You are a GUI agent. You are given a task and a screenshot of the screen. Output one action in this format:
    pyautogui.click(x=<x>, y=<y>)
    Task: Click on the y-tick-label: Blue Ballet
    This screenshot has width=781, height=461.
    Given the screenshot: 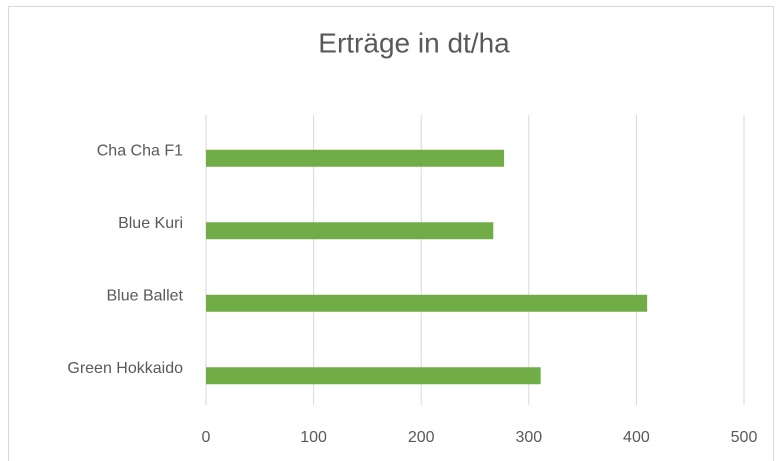 What is the action you would take?
    pyautogui.click(x=145, y=295)
    